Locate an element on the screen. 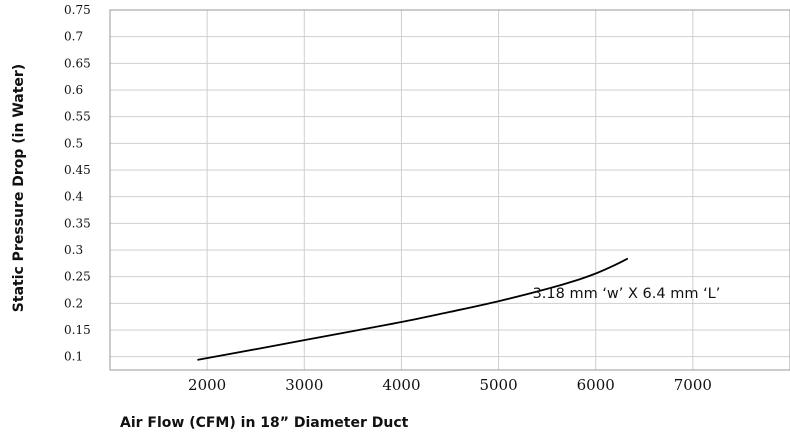 This screenshot has width=790, height=434. series-line is located at coordinates (413, 309).